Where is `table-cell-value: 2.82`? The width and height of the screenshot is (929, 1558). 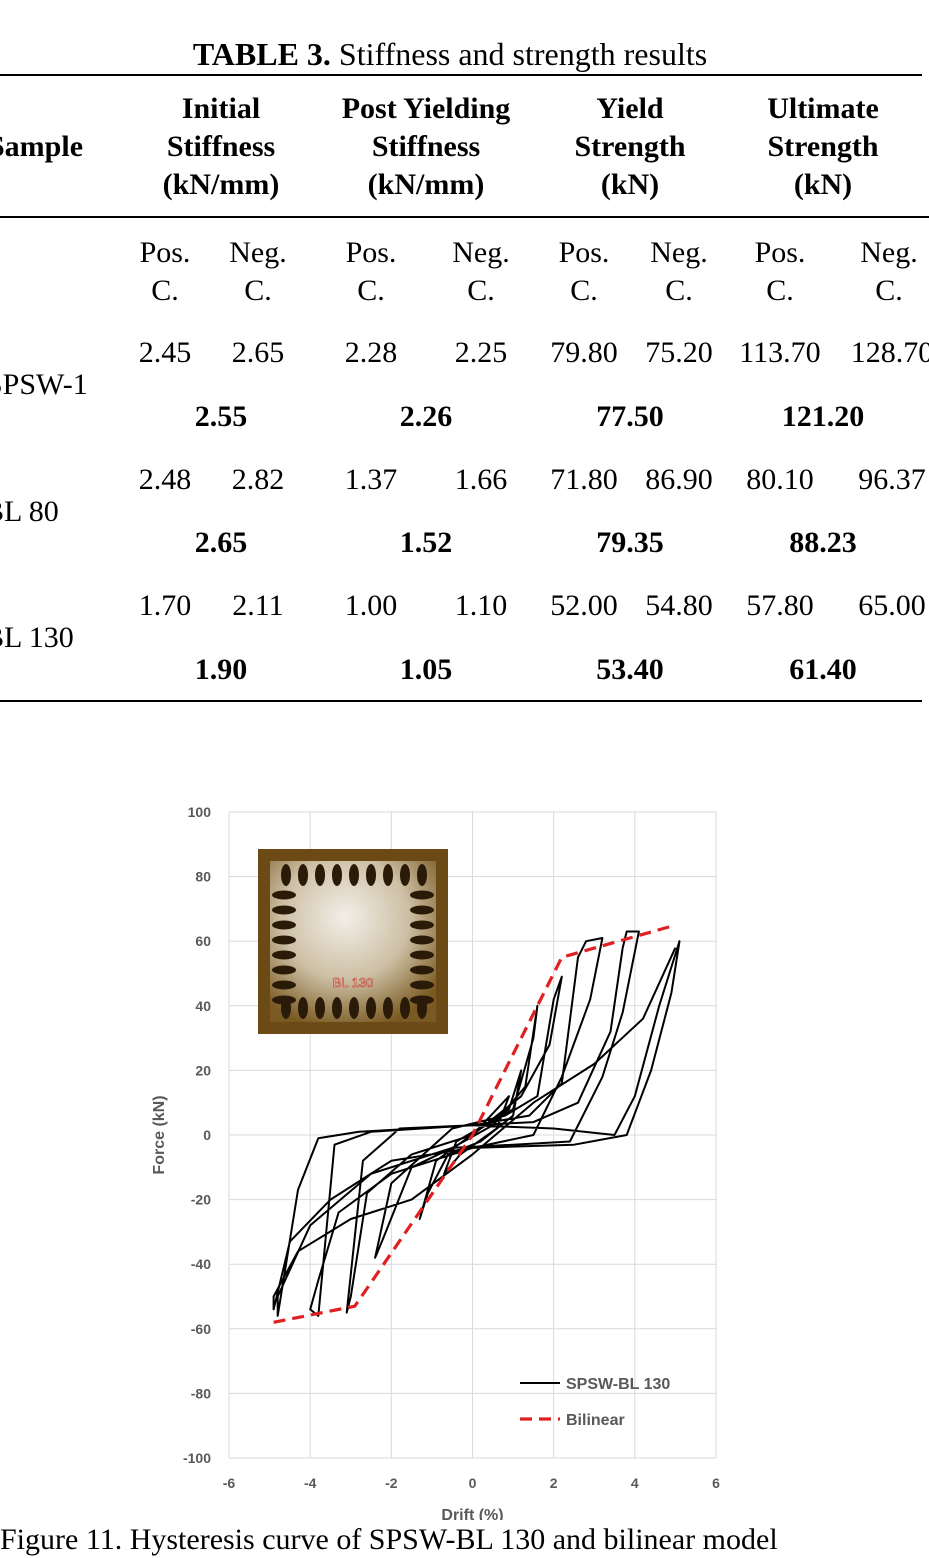 table-cell-value: 2.82 is located at coordinates (258, 479).